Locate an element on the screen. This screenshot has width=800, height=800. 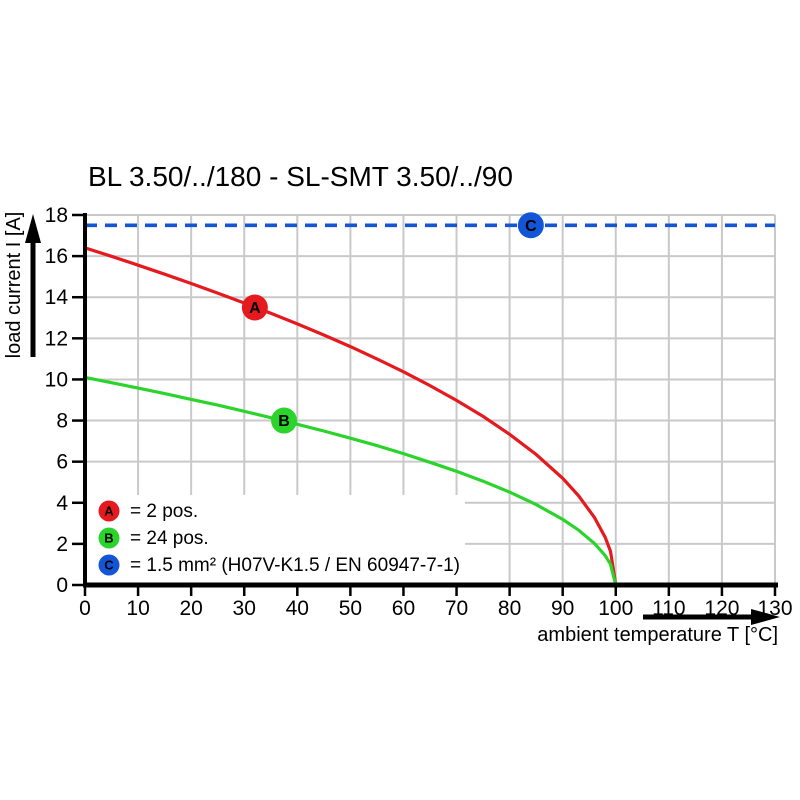
curve-marker-b is located at coordinates (284, 420).